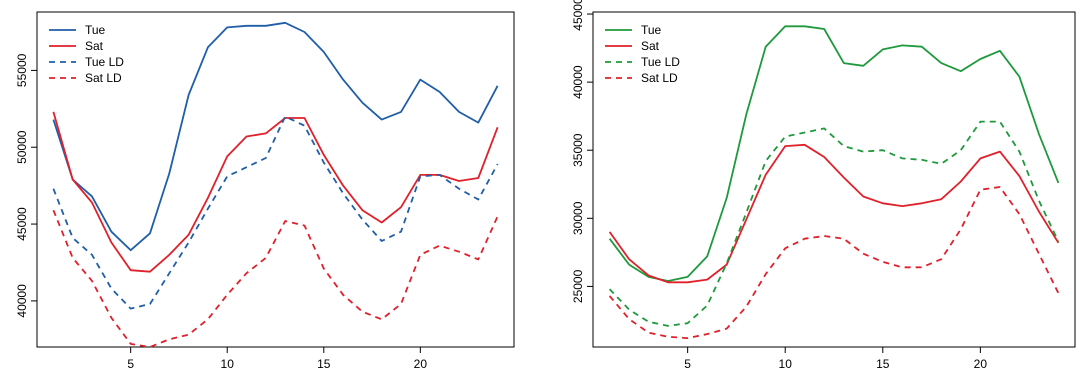  I want to click on y-tick-label: 35000, so click(578, 150).